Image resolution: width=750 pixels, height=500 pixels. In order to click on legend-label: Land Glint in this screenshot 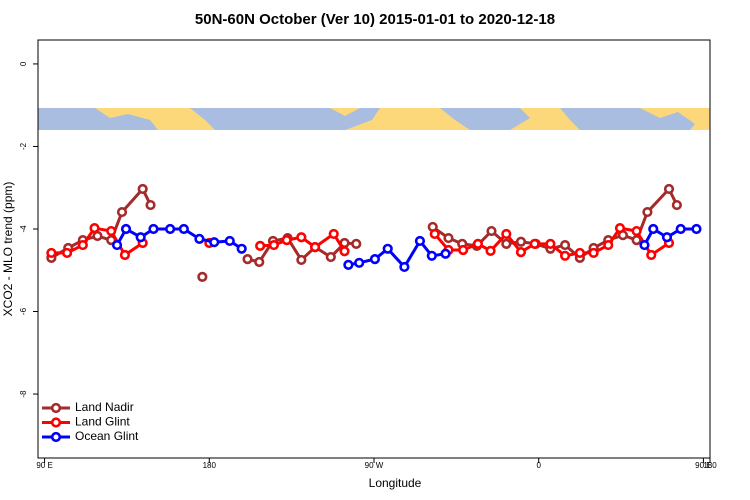, I will do `click(102, 422)`.